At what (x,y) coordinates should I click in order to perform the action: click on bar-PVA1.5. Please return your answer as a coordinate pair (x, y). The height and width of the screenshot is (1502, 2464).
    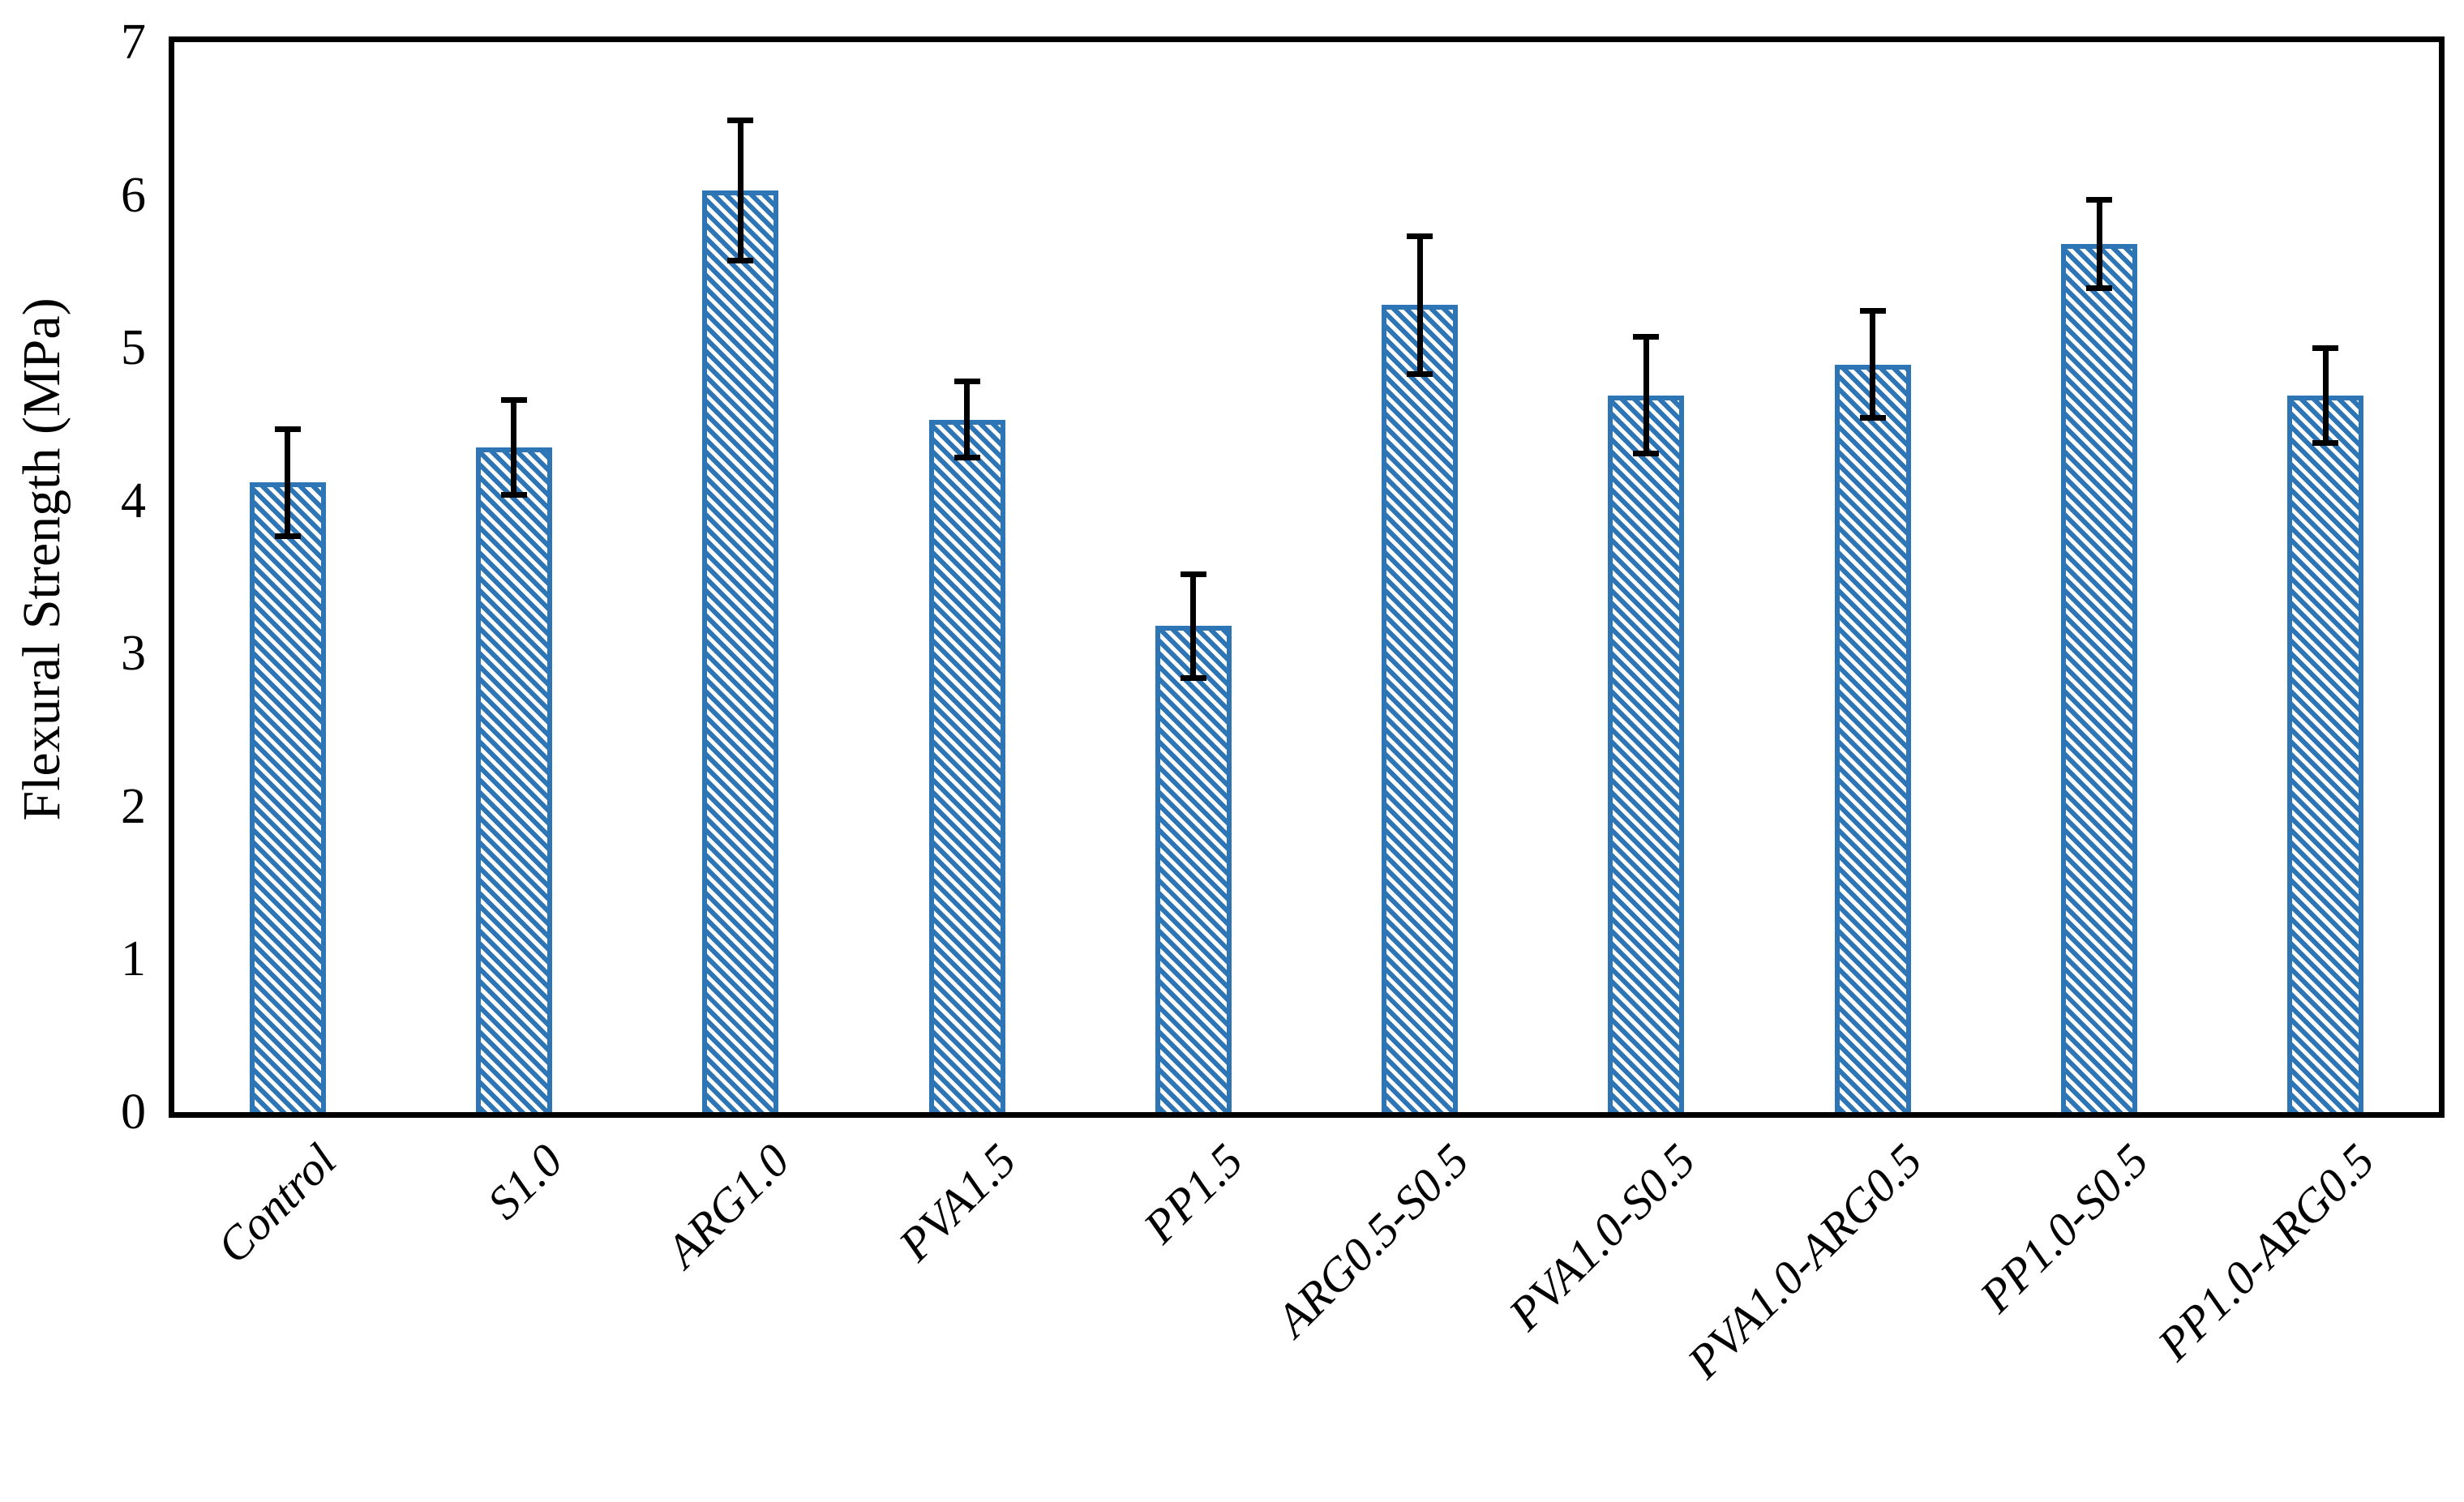
    Looking at the image, I should click on (966, 765).